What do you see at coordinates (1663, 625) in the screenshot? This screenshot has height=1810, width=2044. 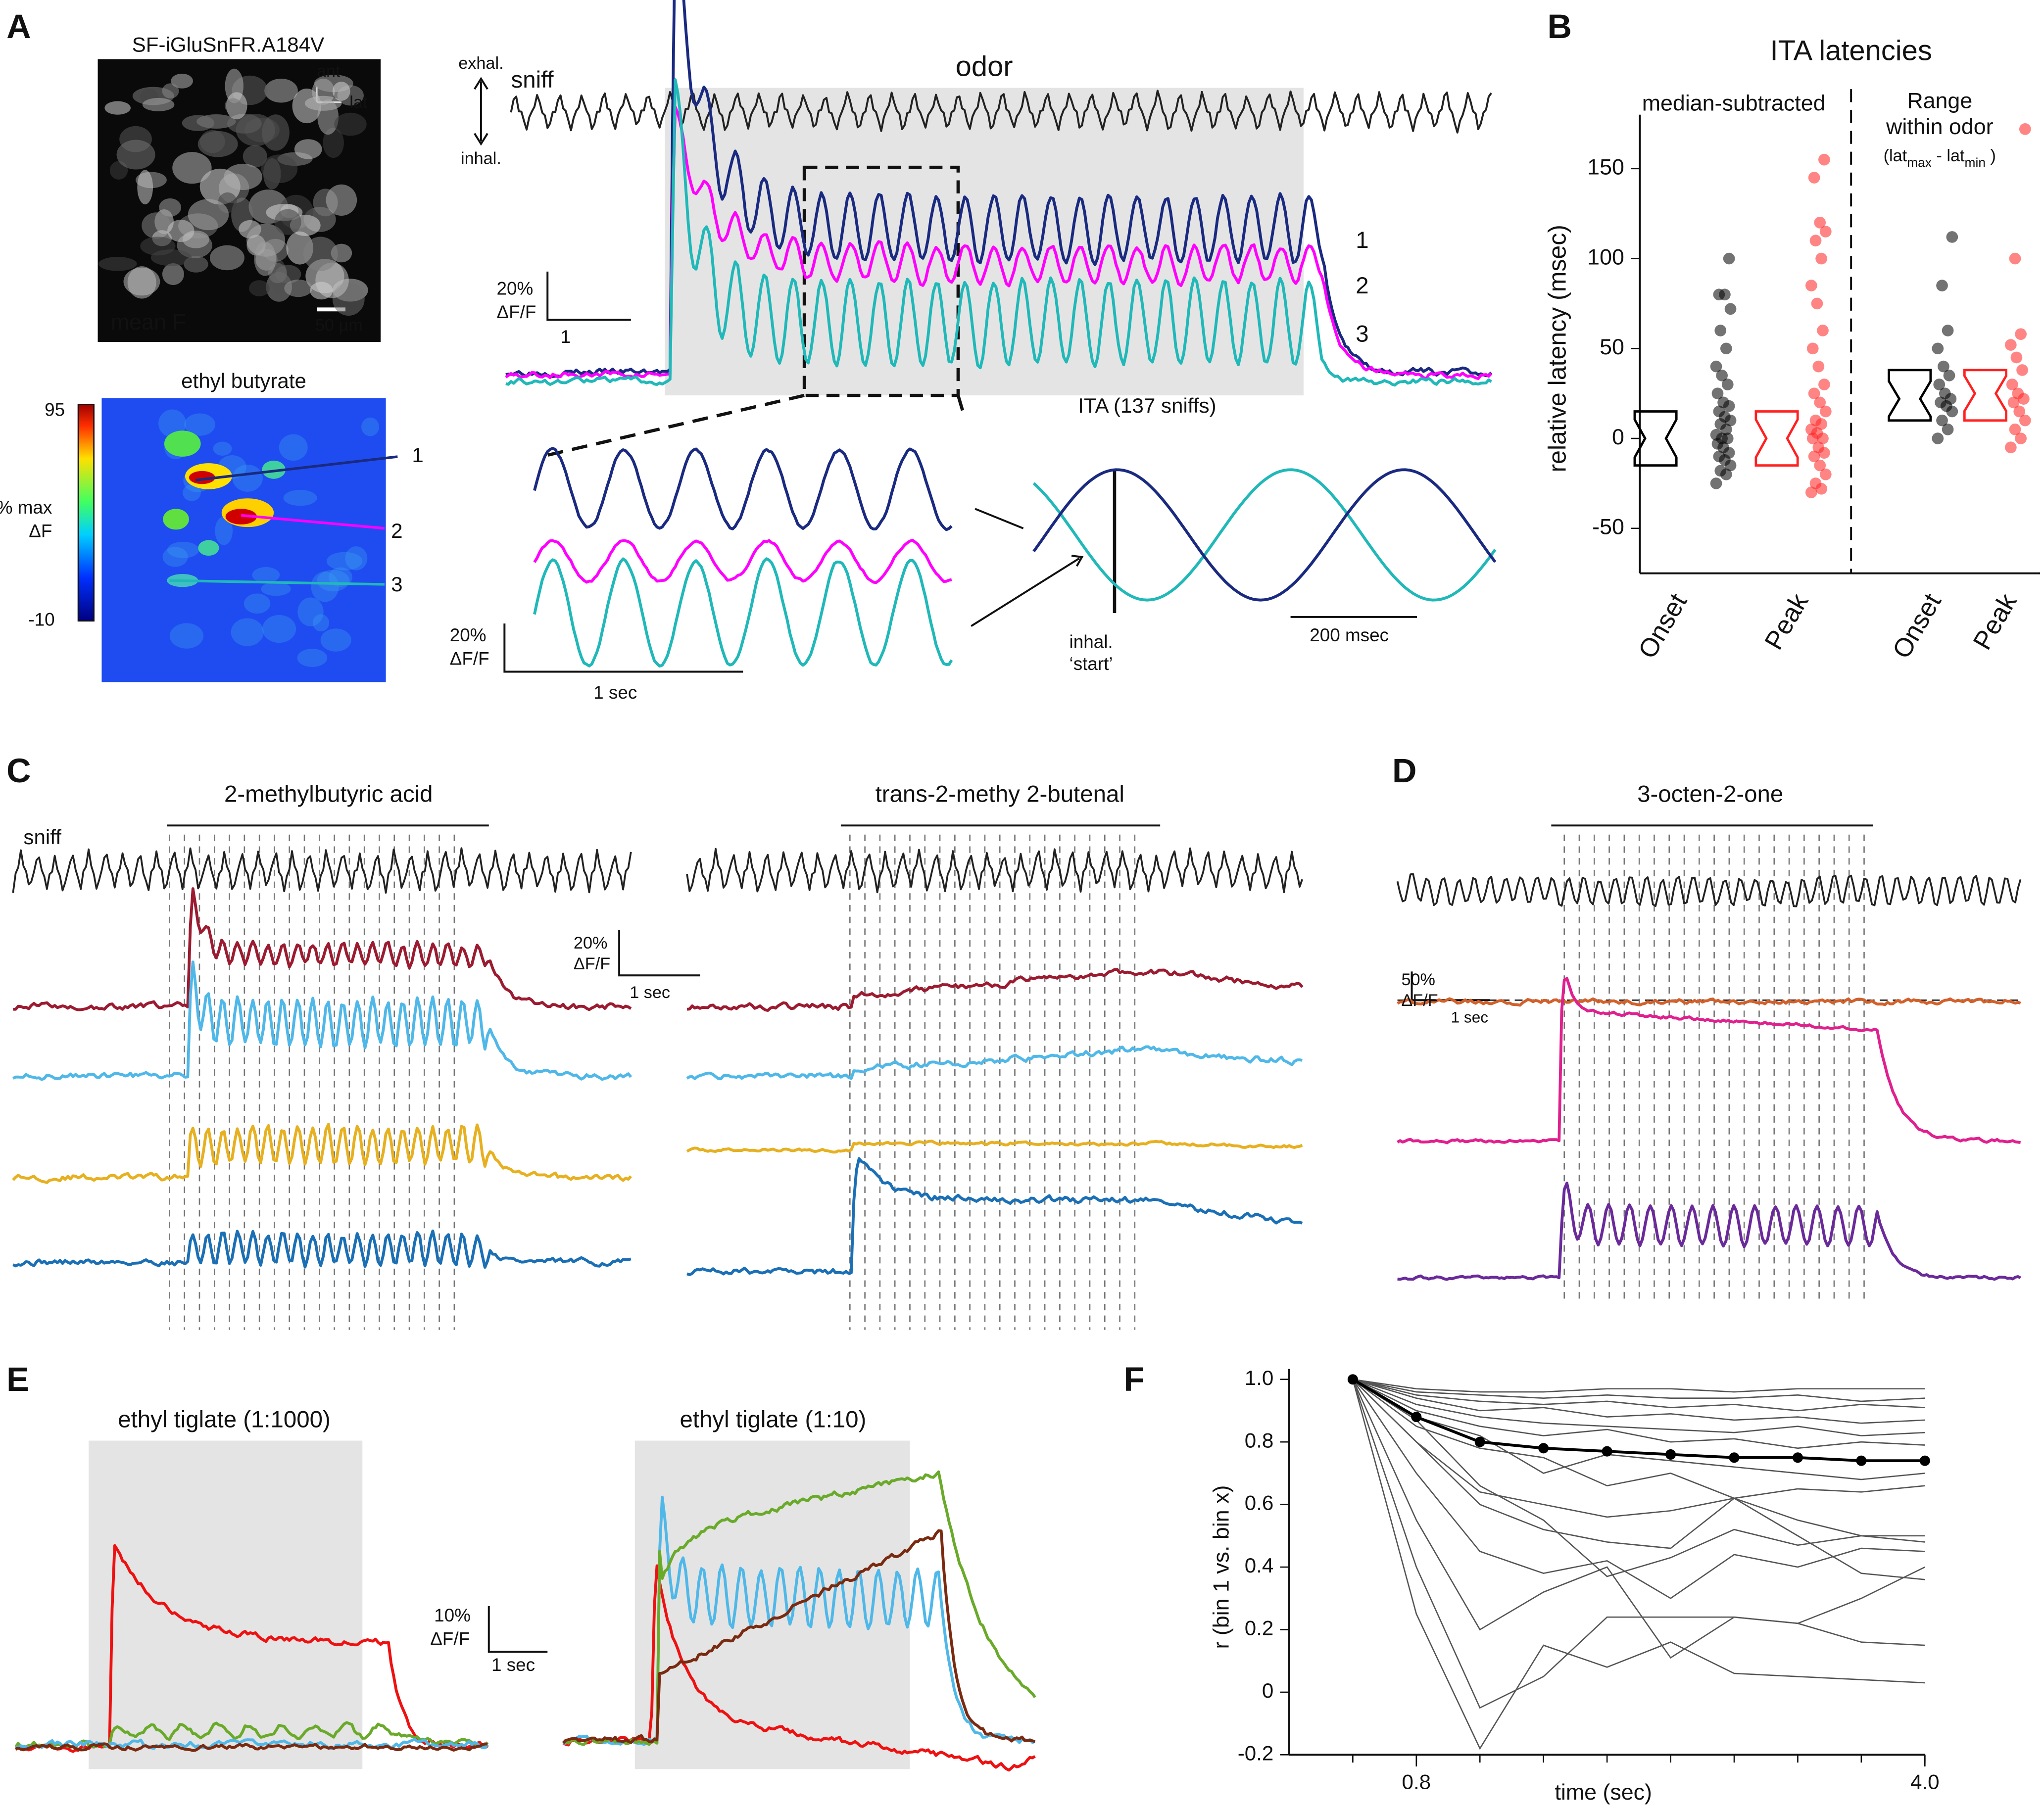 I see `category-label: Onset` at bounding box center [1663, 625].